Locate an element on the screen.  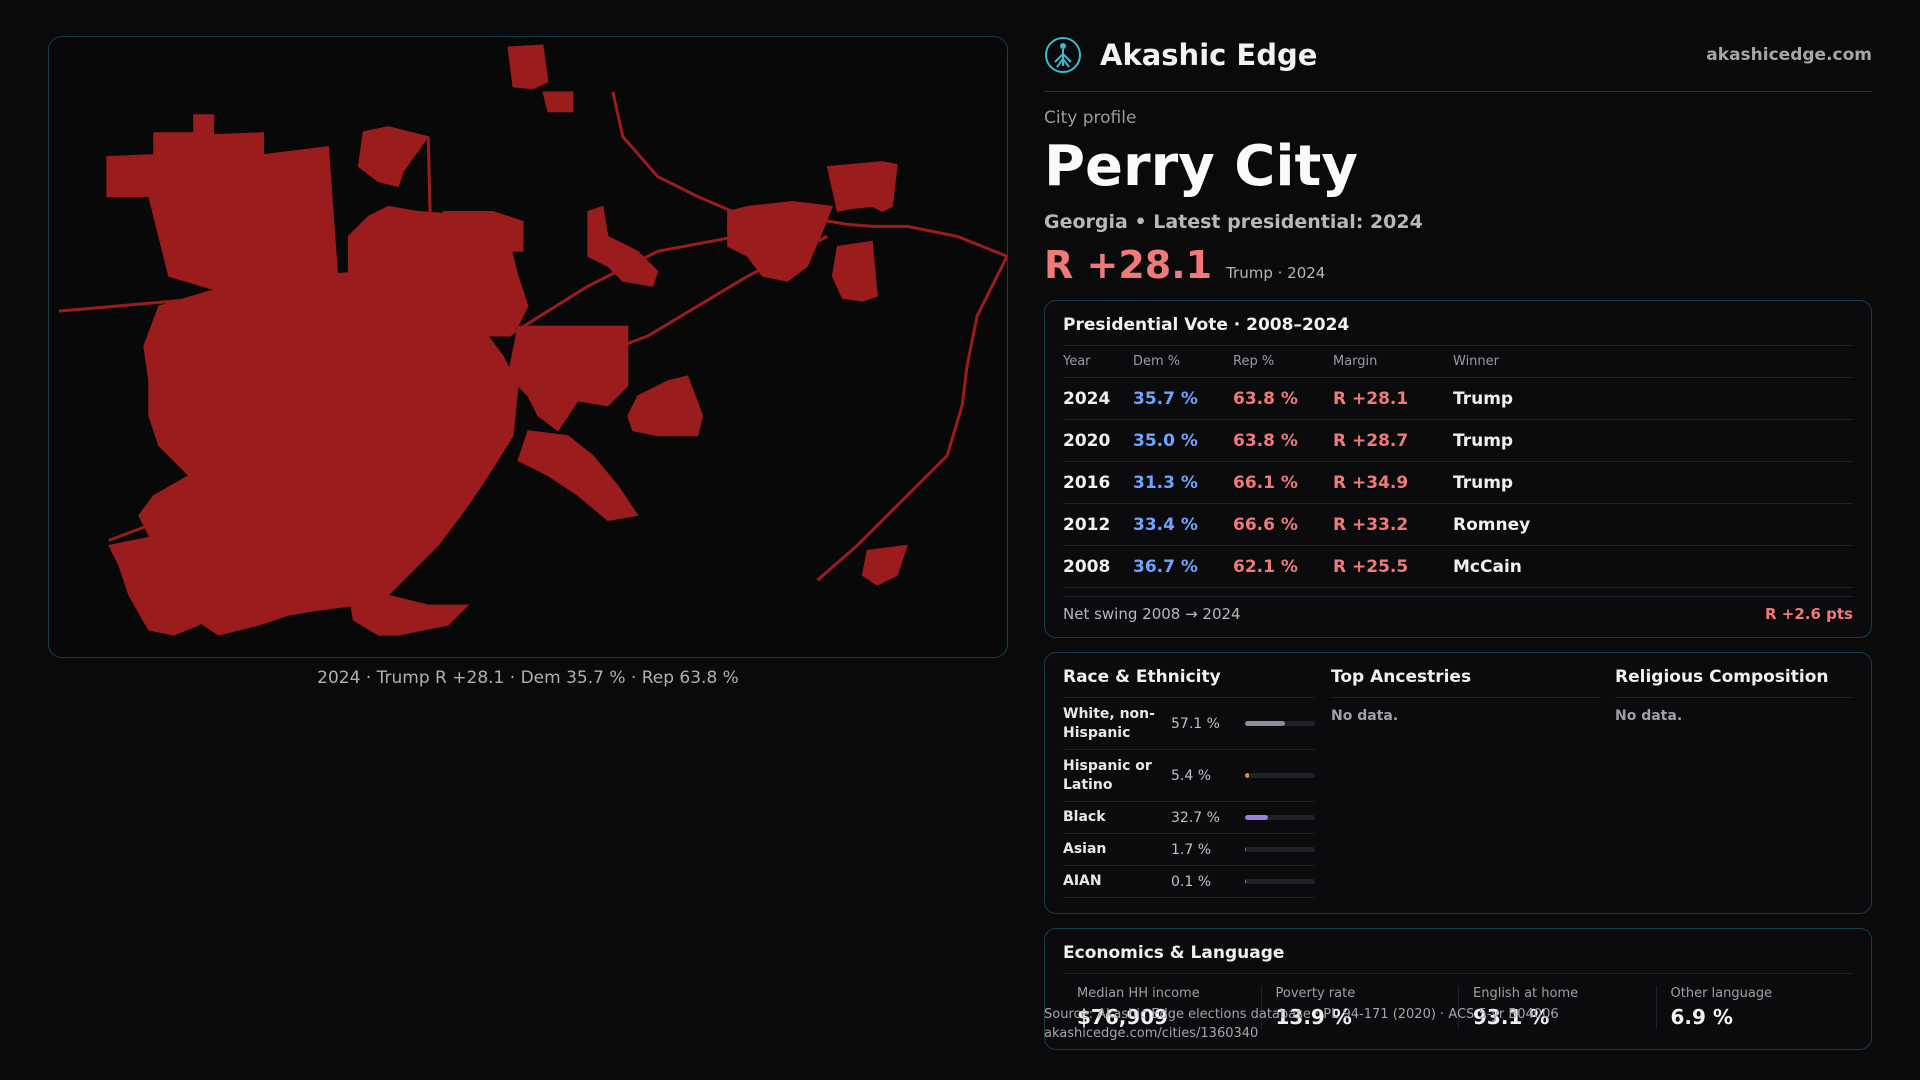
boundary-line-e is located at coordinates (911, 418).